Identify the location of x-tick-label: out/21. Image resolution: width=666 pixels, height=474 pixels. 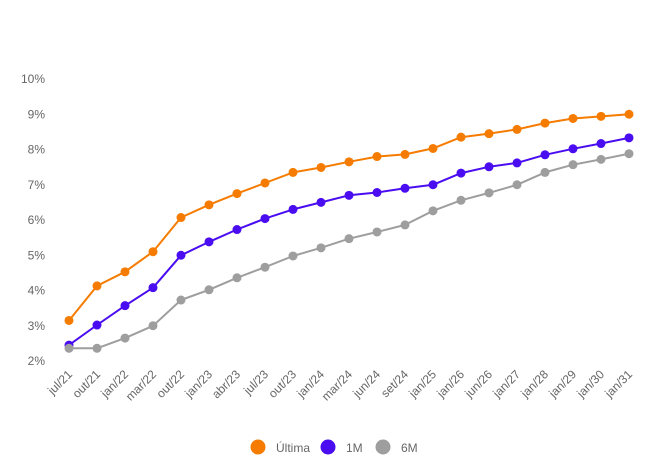
(87, 384).